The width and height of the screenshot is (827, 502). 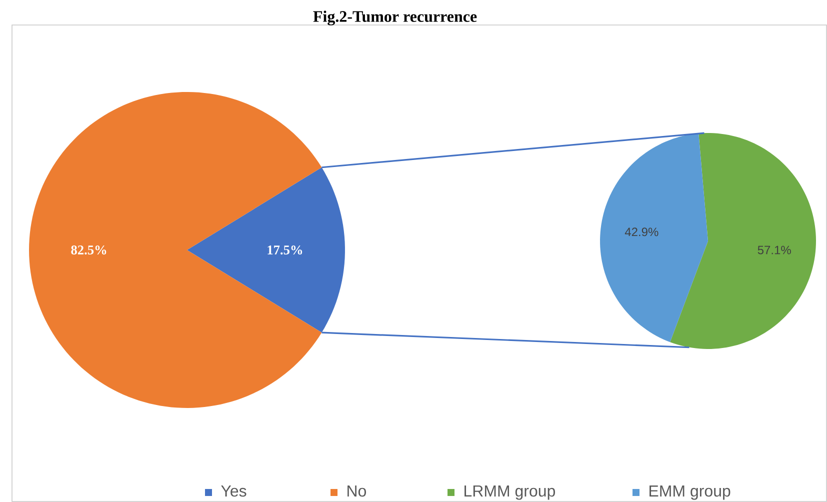 What do you see at coordinates (233, 491) in the screenshot?
I see `legend-label: Yes` at bounding box center [233, 491].